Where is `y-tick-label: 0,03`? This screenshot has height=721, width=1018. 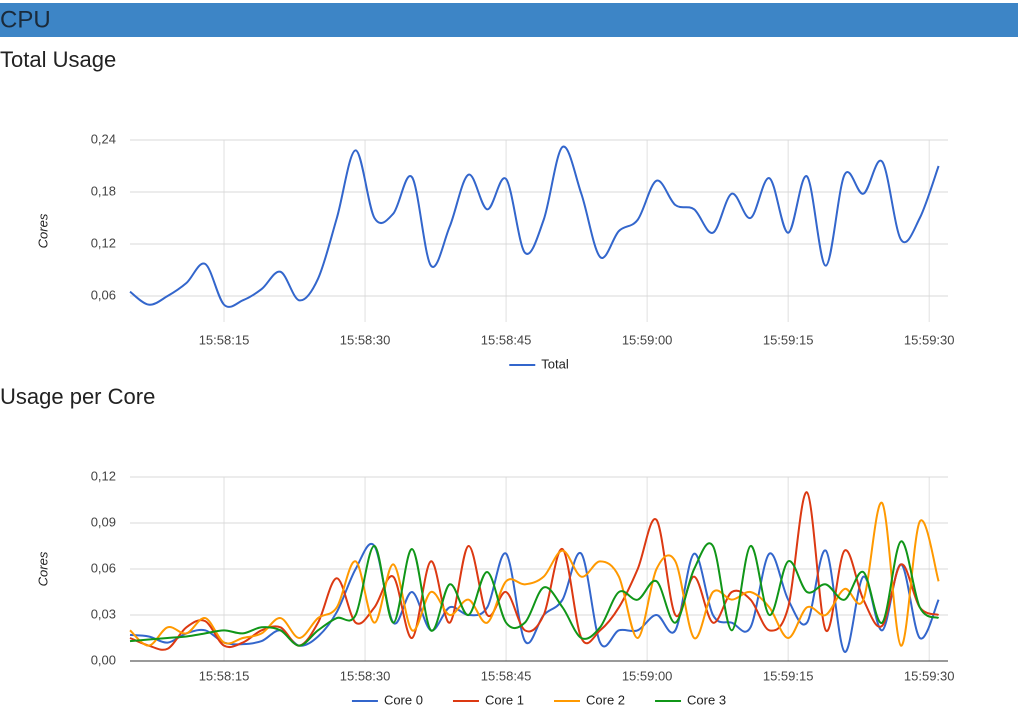
y-tick-label: 0,03 is located at coordinates (103, 613).